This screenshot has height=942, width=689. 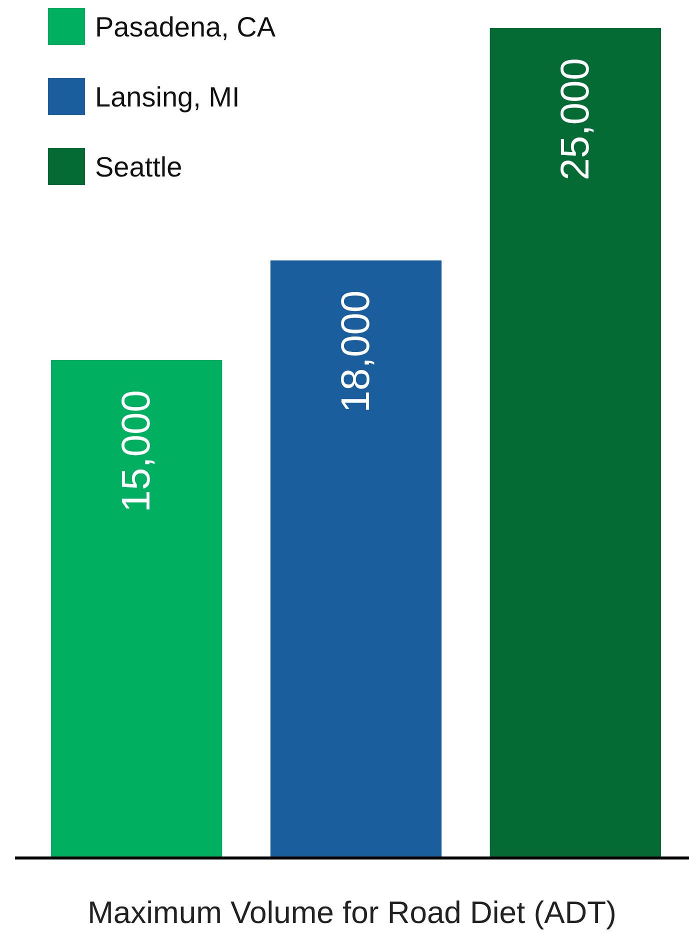 What do you see at coordinates (352, 912) in the screenshot?
I see `x-axis-title: Maximum Volume for Road Diet (ADT)` at bounding box center [352, 912].